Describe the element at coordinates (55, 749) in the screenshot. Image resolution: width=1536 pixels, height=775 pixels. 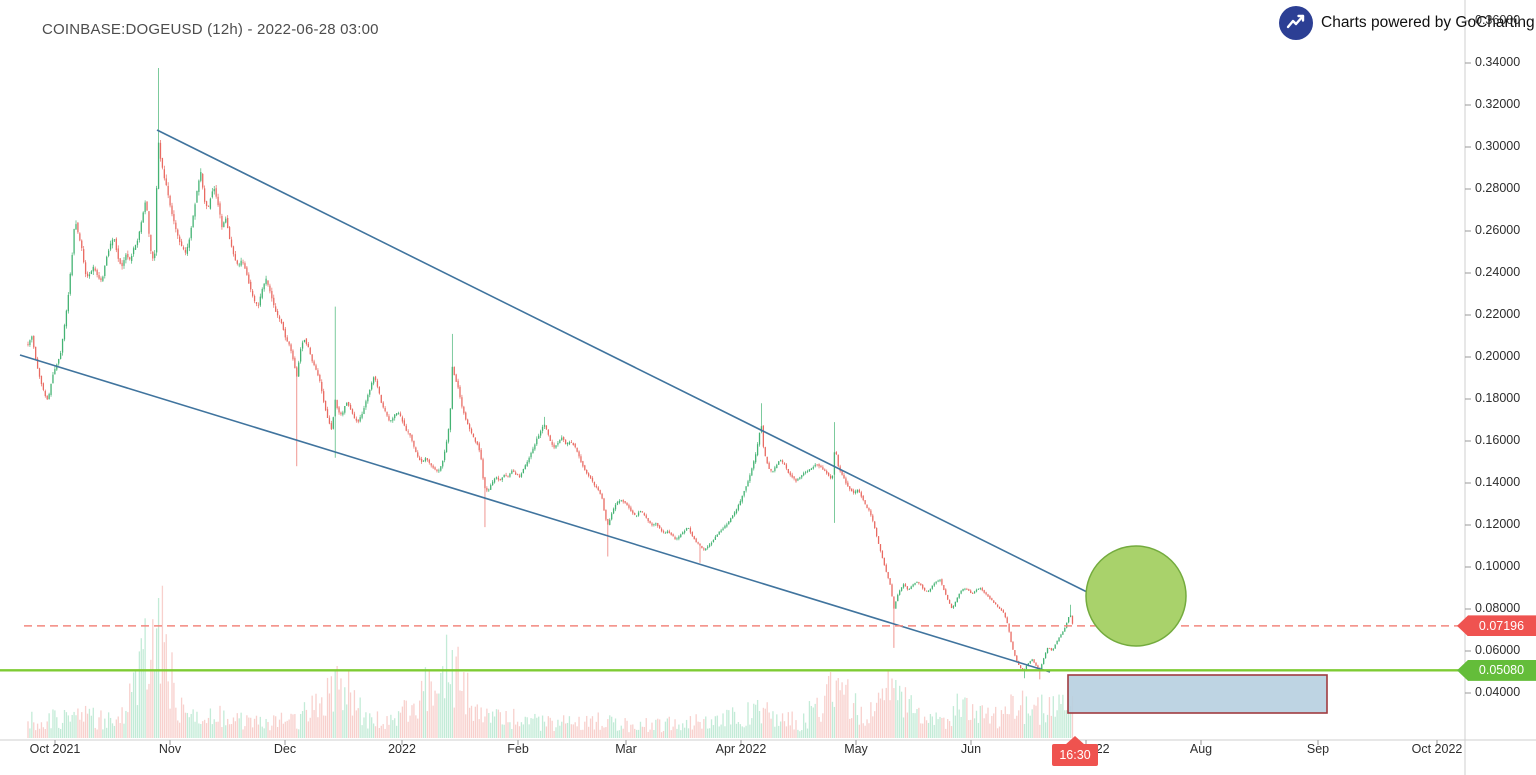
I see `x-axis-label: Oct 2021` at that location.